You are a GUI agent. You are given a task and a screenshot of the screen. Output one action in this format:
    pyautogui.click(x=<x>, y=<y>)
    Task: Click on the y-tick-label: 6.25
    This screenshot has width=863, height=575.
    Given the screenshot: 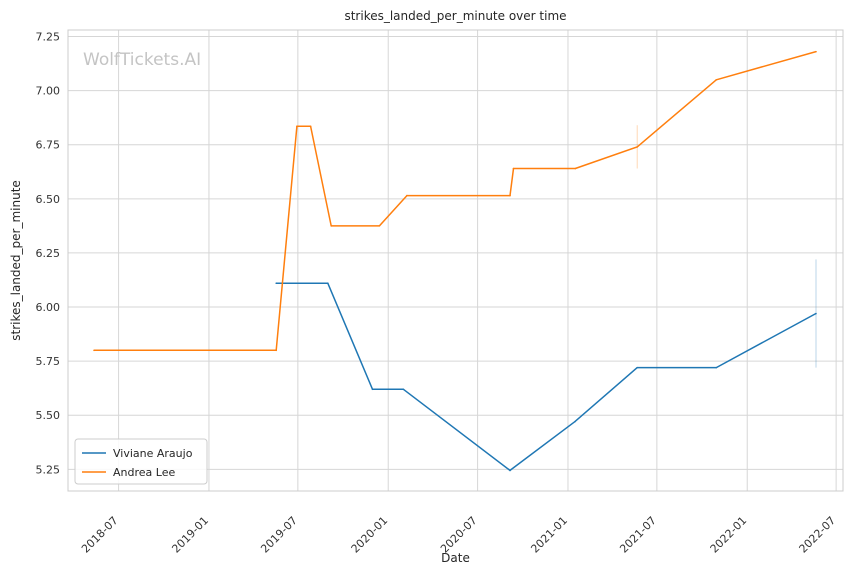 What is the action you would take?
    pyautogui.click(x=48, y=253)
    